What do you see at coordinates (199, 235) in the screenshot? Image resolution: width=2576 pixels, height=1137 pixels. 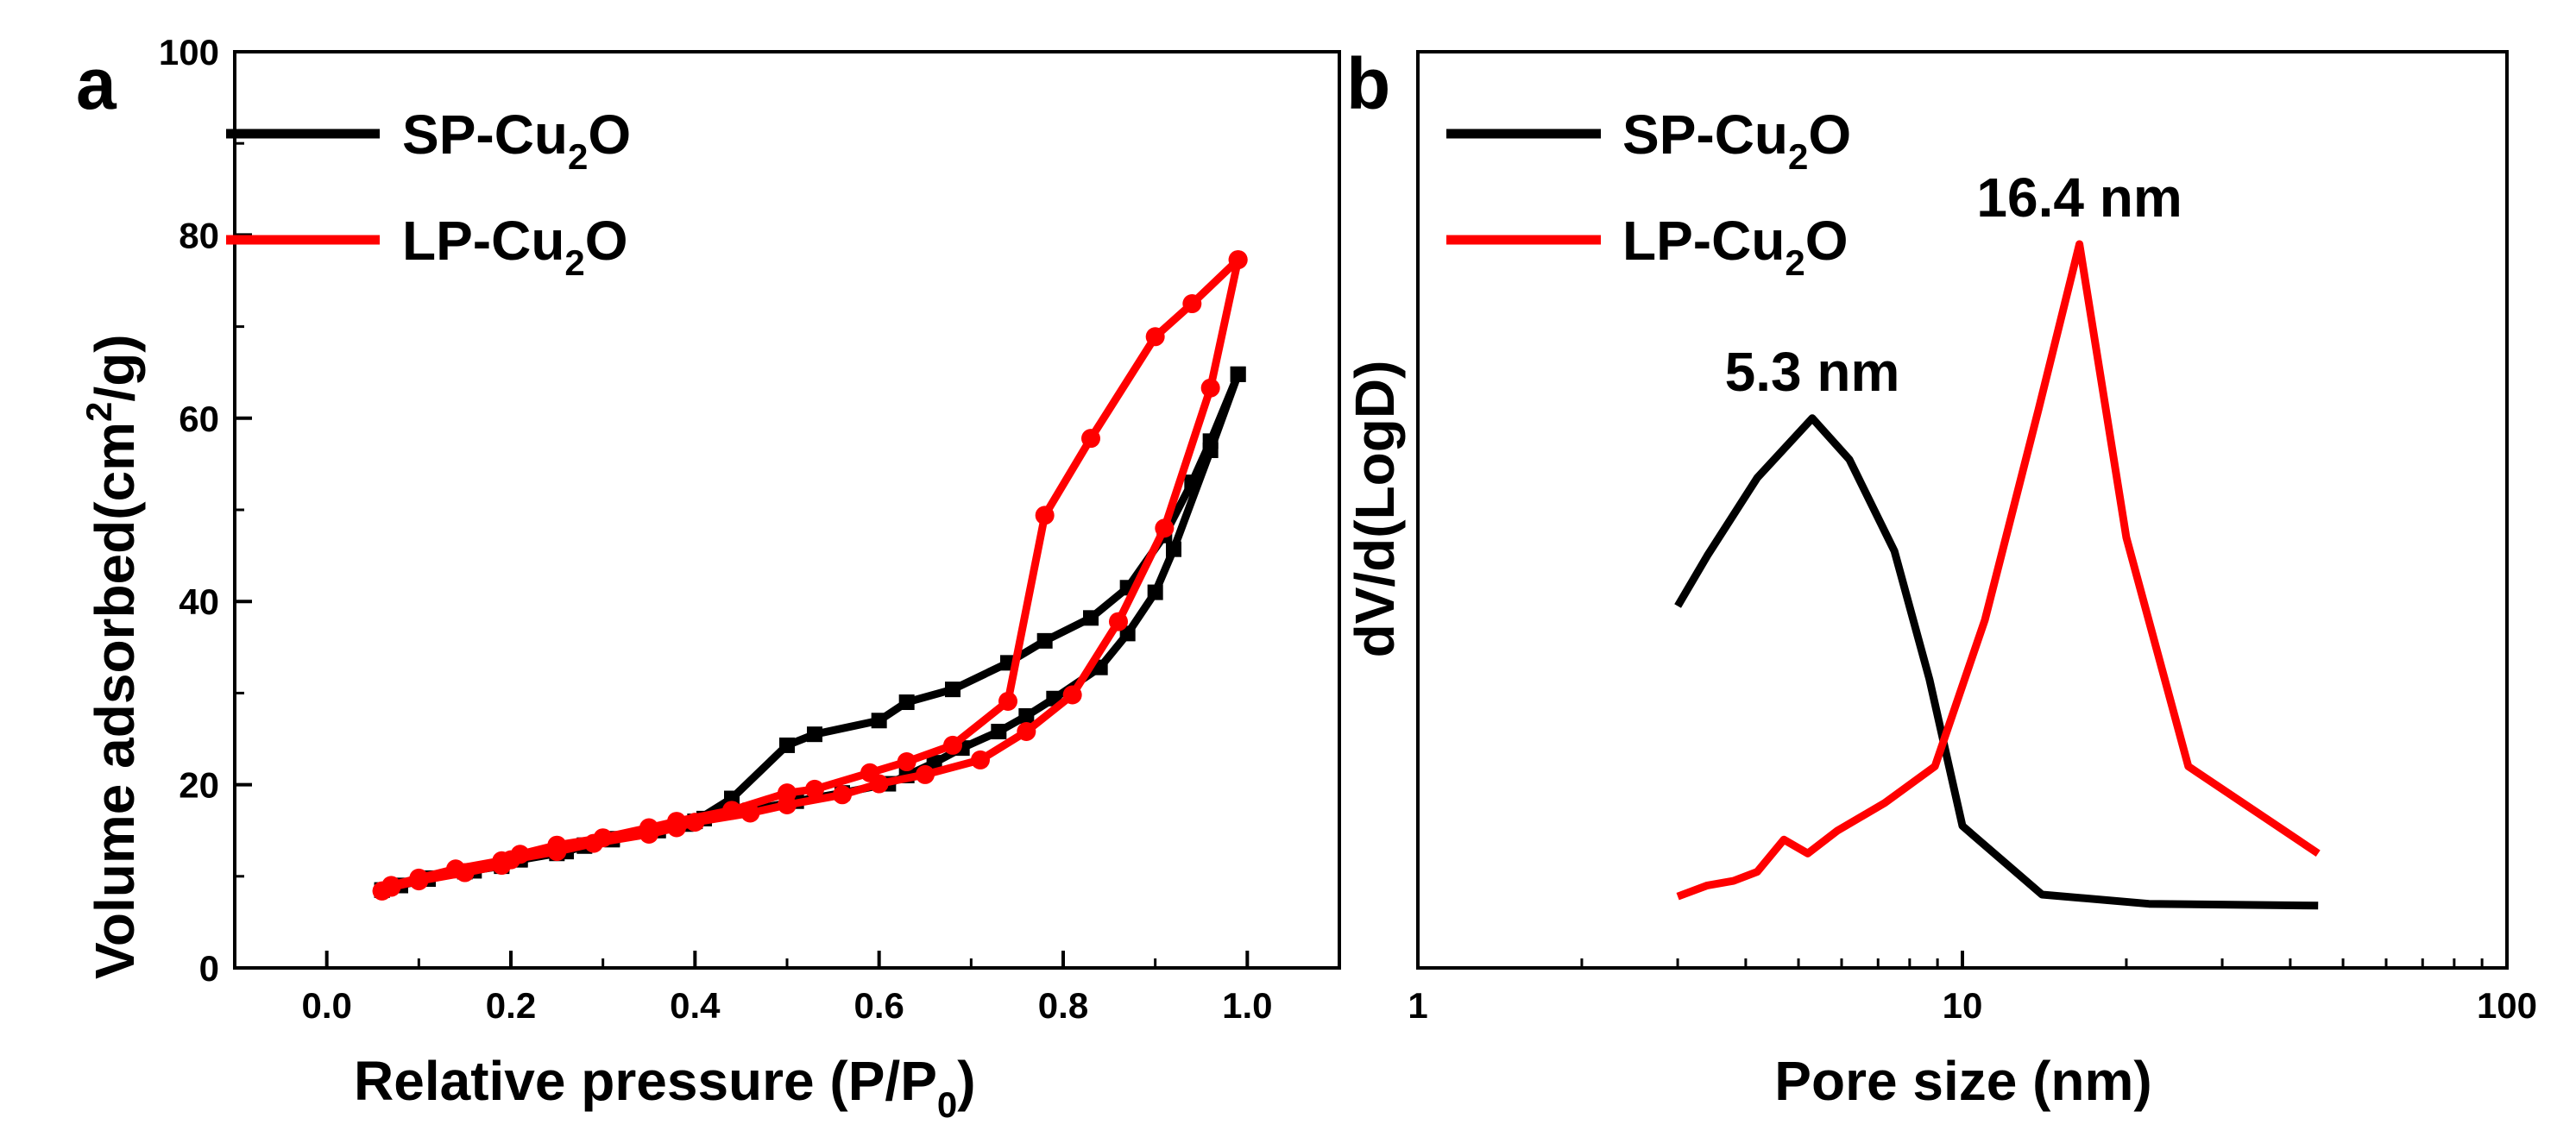 I see `panel-a-ytick-label: 80` at bounding box center [199, 235].